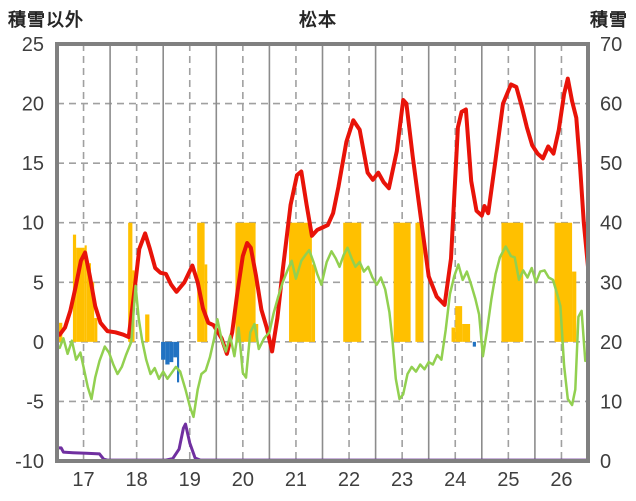  What do you see at coordinates (561, 480) in the screenshot?
I see `x-axis-tick-label: 26` at bounding box center [561, 480].